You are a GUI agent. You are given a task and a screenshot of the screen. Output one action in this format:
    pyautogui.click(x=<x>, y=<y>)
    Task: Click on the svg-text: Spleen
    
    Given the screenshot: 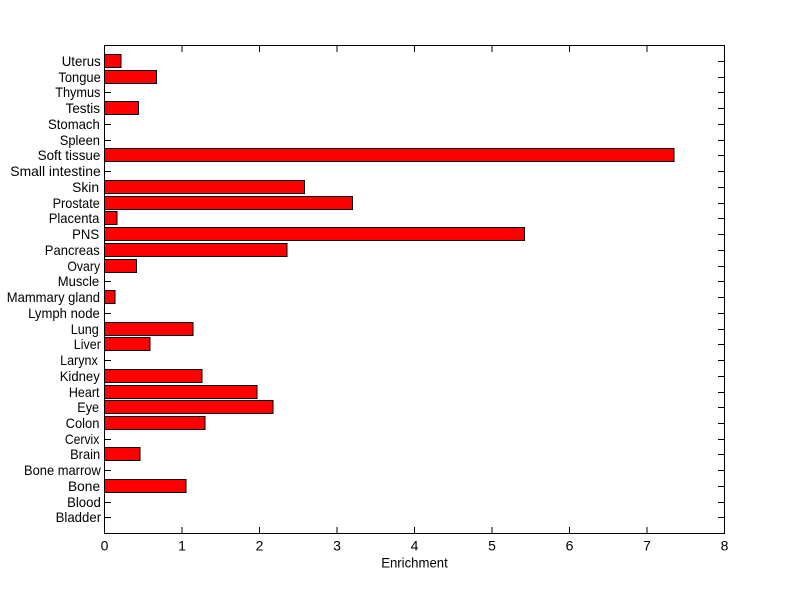 What is the action you would take?
    pyautogui.click(x=80, y=140)
    